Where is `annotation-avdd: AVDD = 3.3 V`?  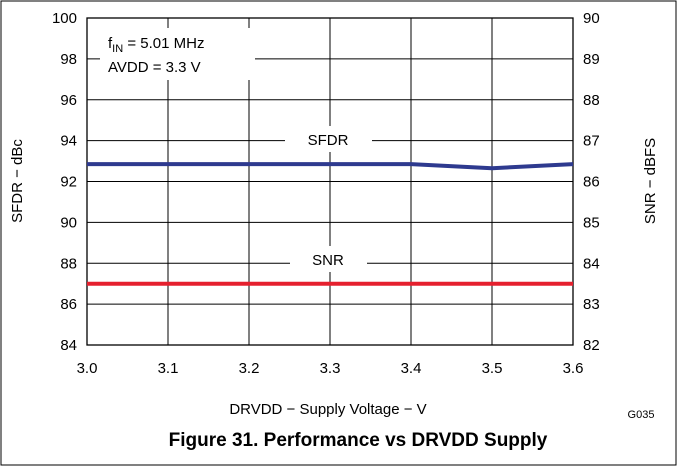 annotation-avdd: AVDD = 3.3 V is located at coordinates (154, 67).